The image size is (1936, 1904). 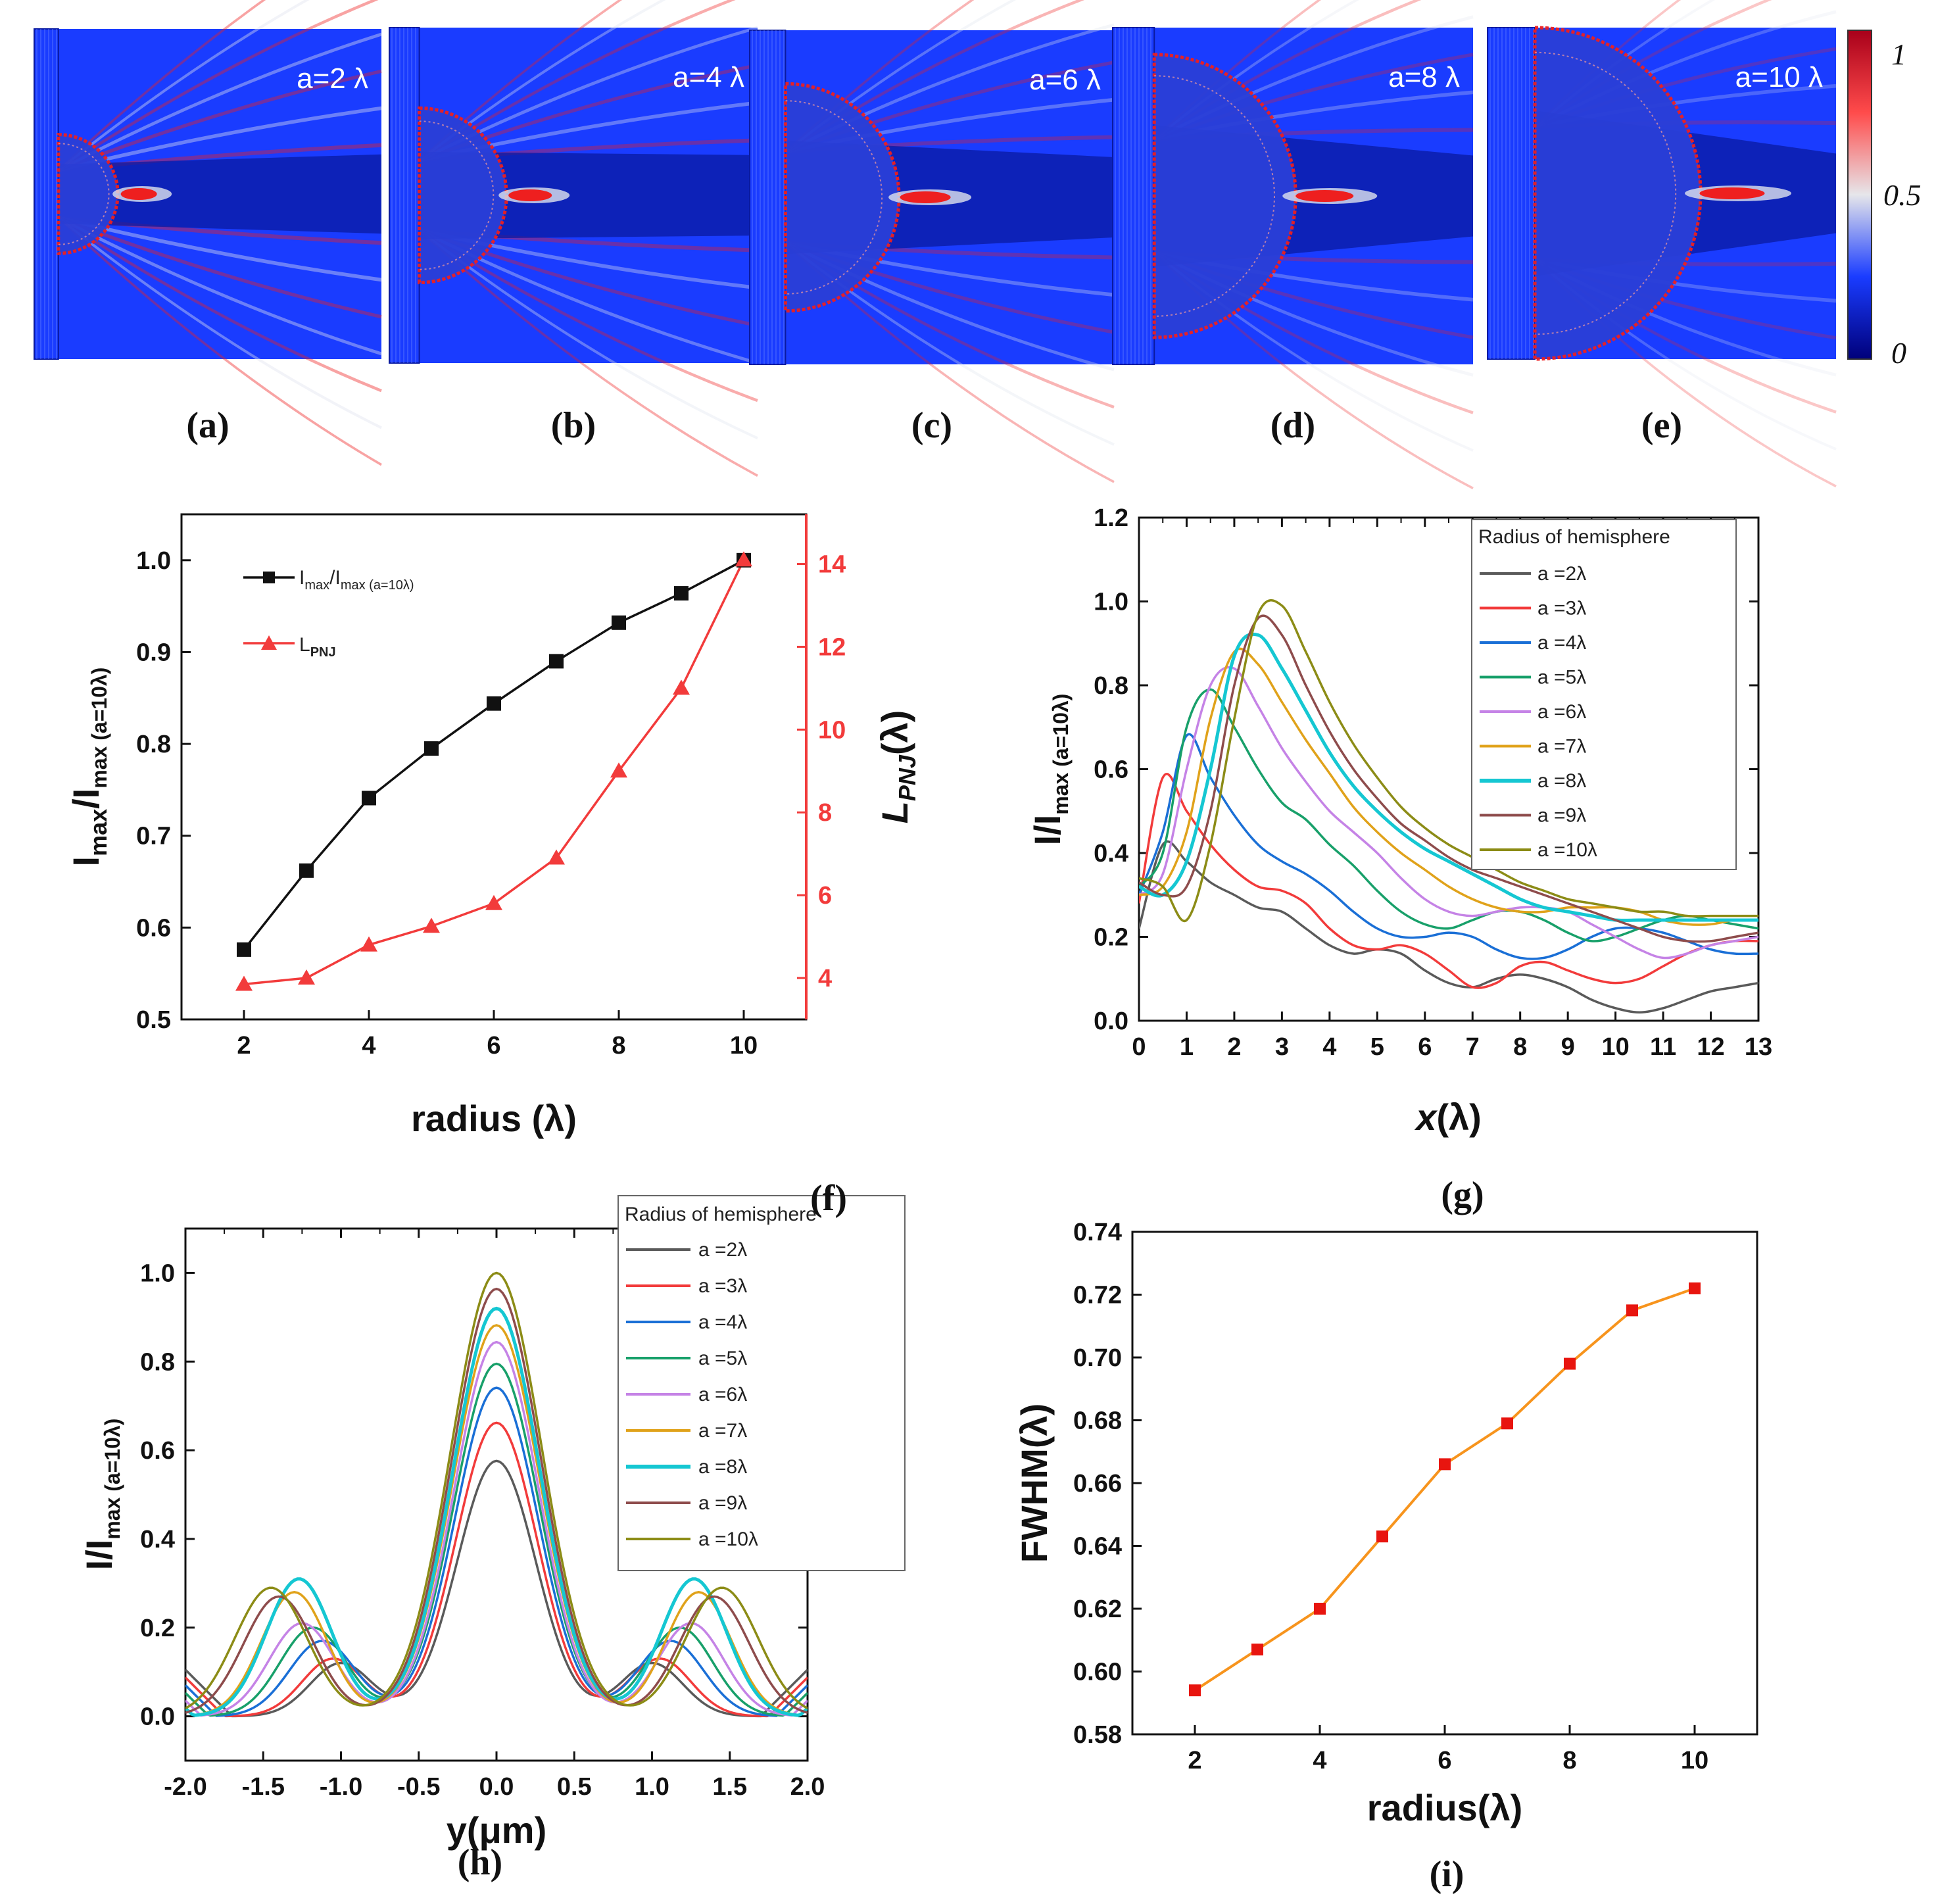 I want to click on x-tick-label: 12, so click(x=1710, y=1047).